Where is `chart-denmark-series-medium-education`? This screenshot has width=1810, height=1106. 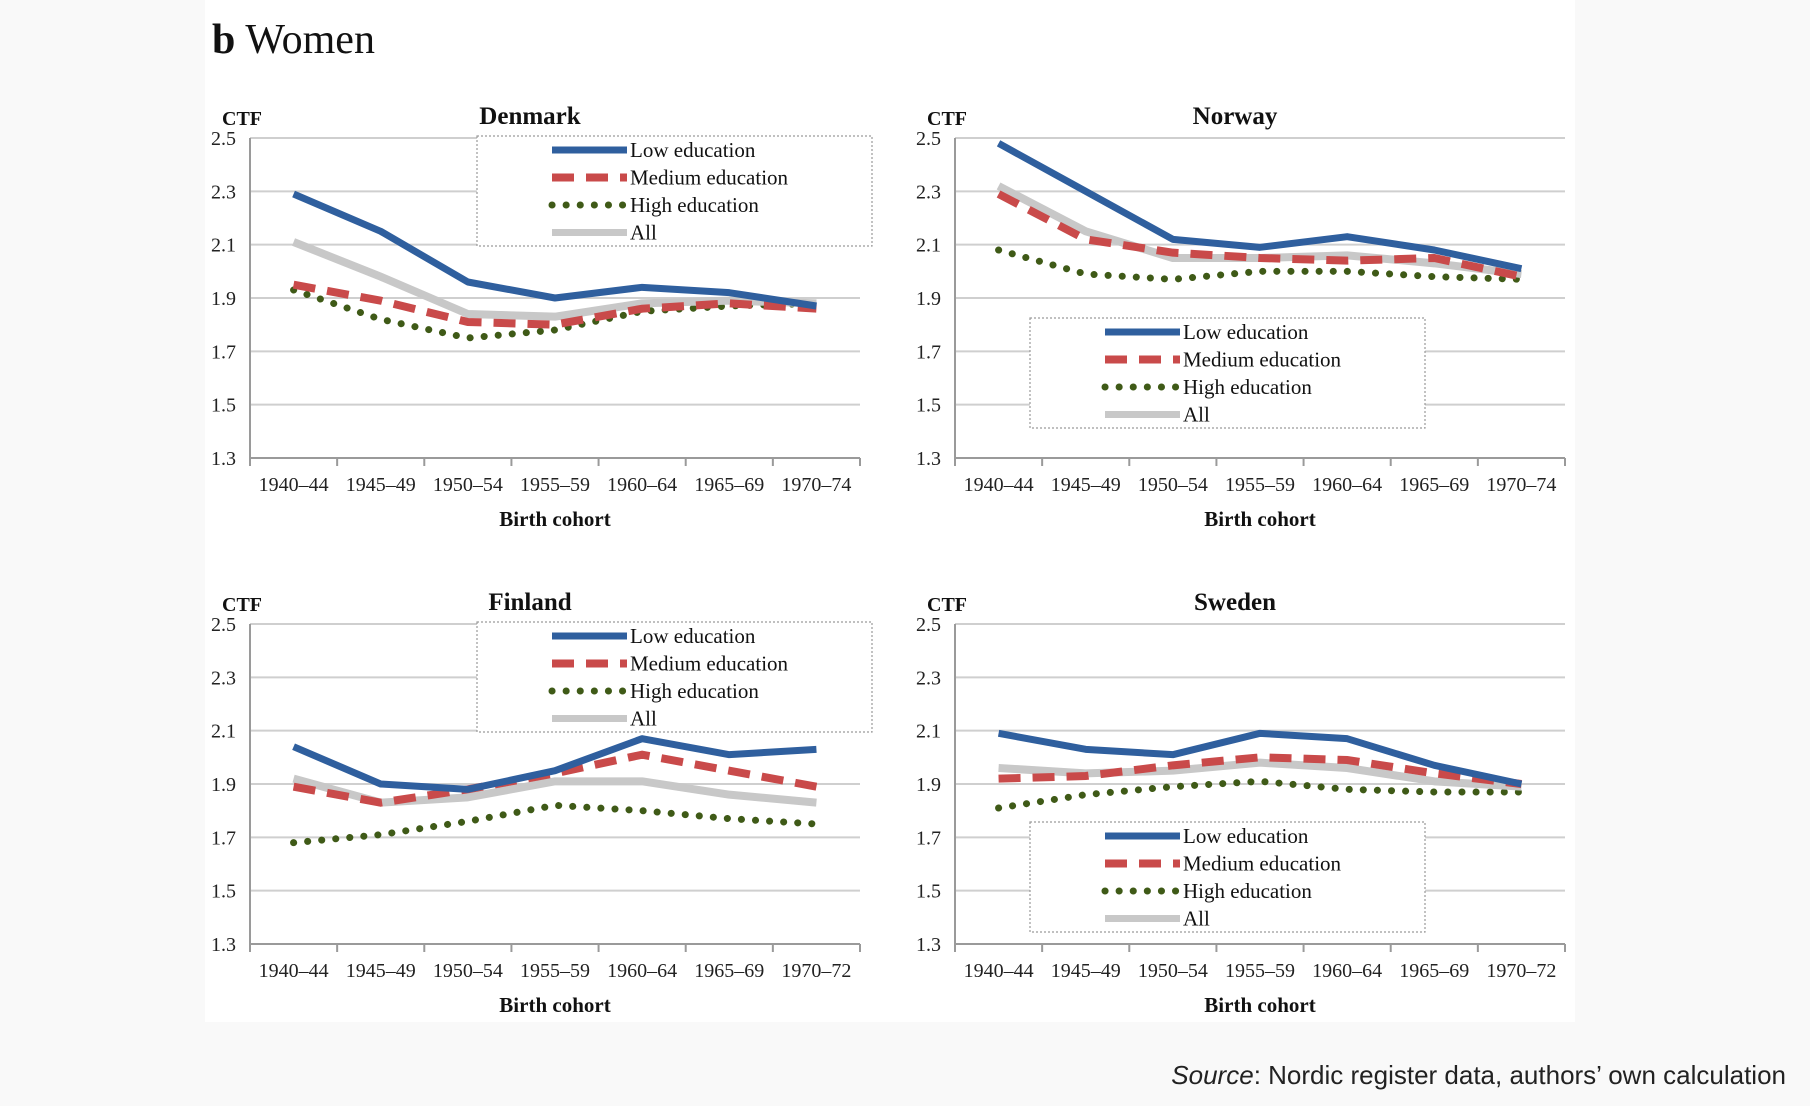
chart-denmark-series-medium-education is located at coordinates (554, 304).